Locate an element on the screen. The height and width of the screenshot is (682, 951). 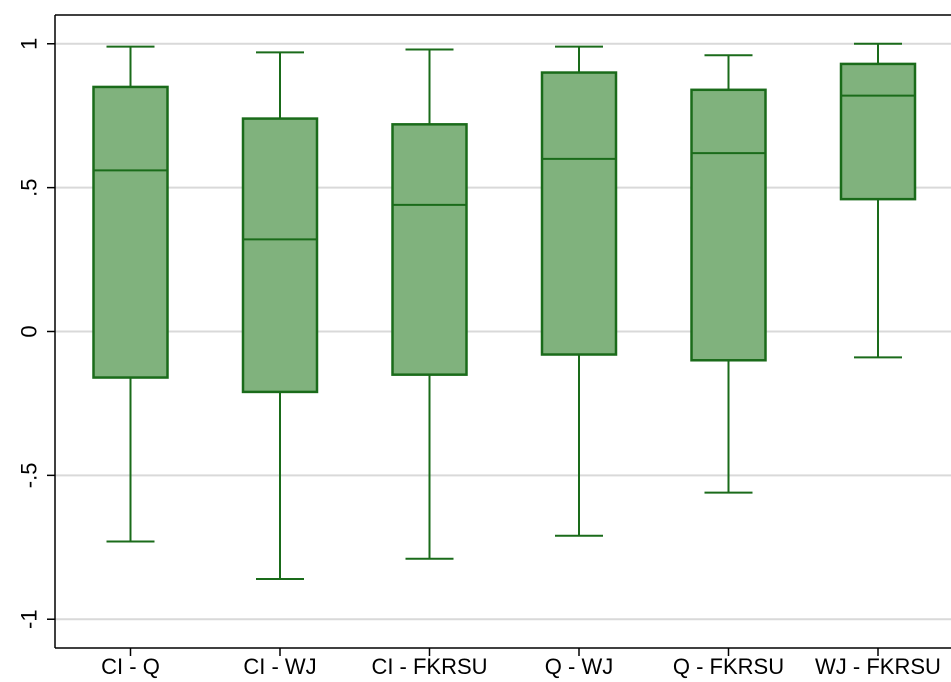
y-axis-ticks: 1 .5 0 -.5 -1 is located at coordinates (36, 333).